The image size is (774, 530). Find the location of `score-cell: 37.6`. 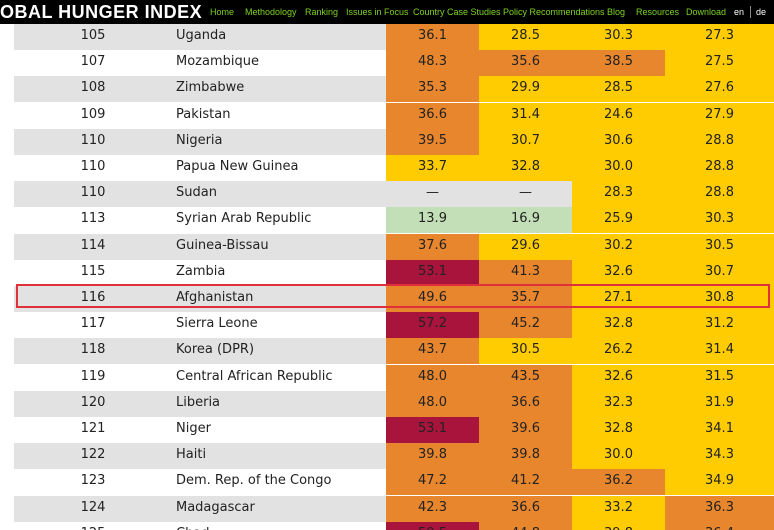

score-cell: 37.6 is located at coordinates (432, 246).